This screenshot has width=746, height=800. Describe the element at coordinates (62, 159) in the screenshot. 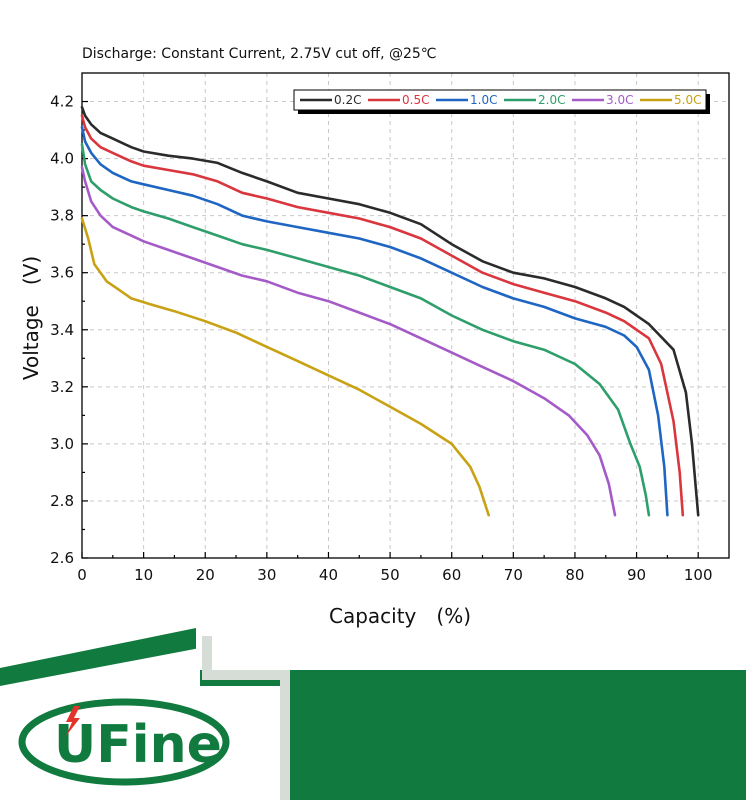

I see `y-tick-label: 4.0` at that location.